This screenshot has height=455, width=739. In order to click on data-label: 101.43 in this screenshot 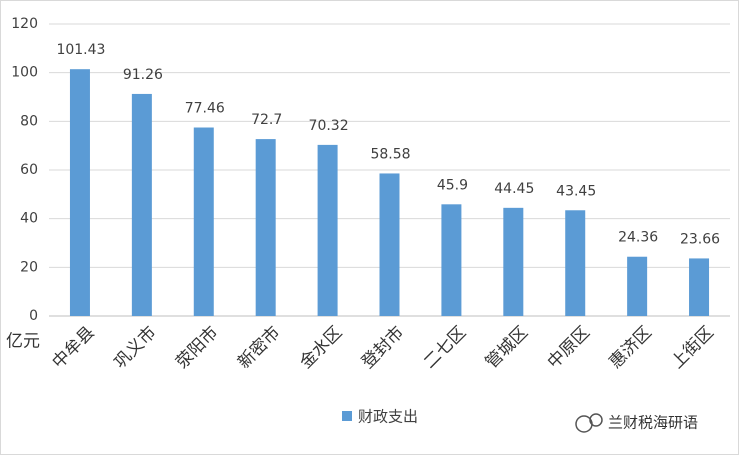, I will do `click(80, 50)`.